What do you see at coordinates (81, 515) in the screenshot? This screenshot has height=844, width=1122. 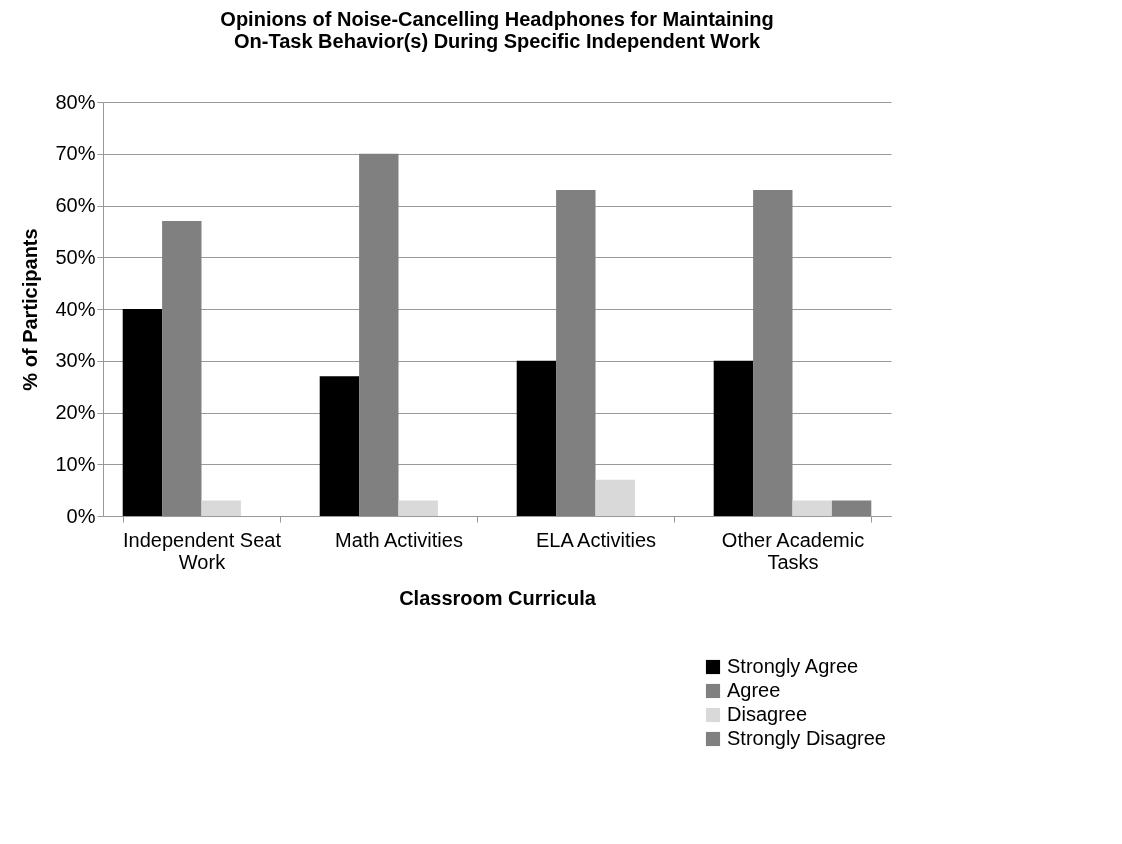 I see `y-tick-label: 0%` at bounding box center [81, 515].